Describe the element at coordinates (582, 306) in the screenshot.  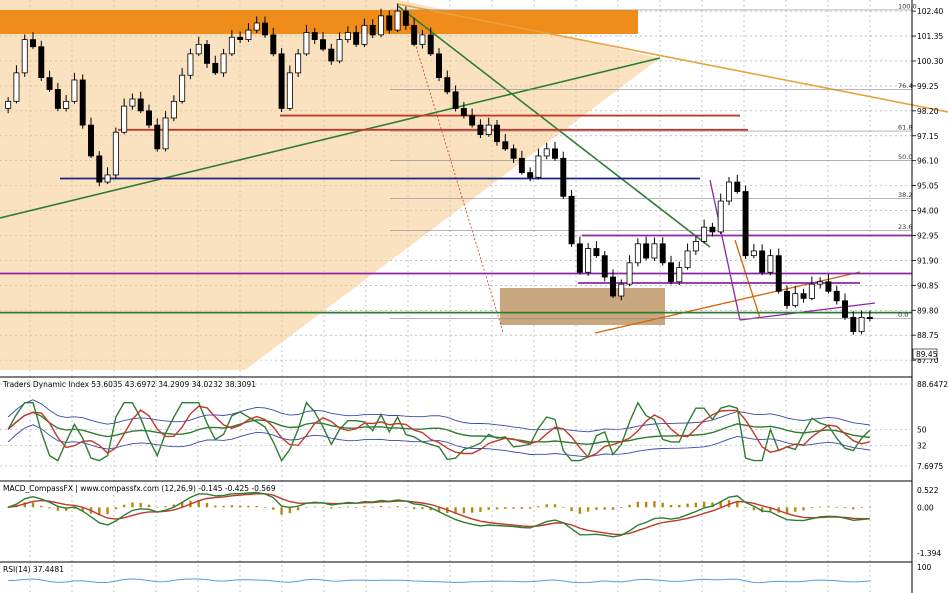
I see `support-zone` at that location.